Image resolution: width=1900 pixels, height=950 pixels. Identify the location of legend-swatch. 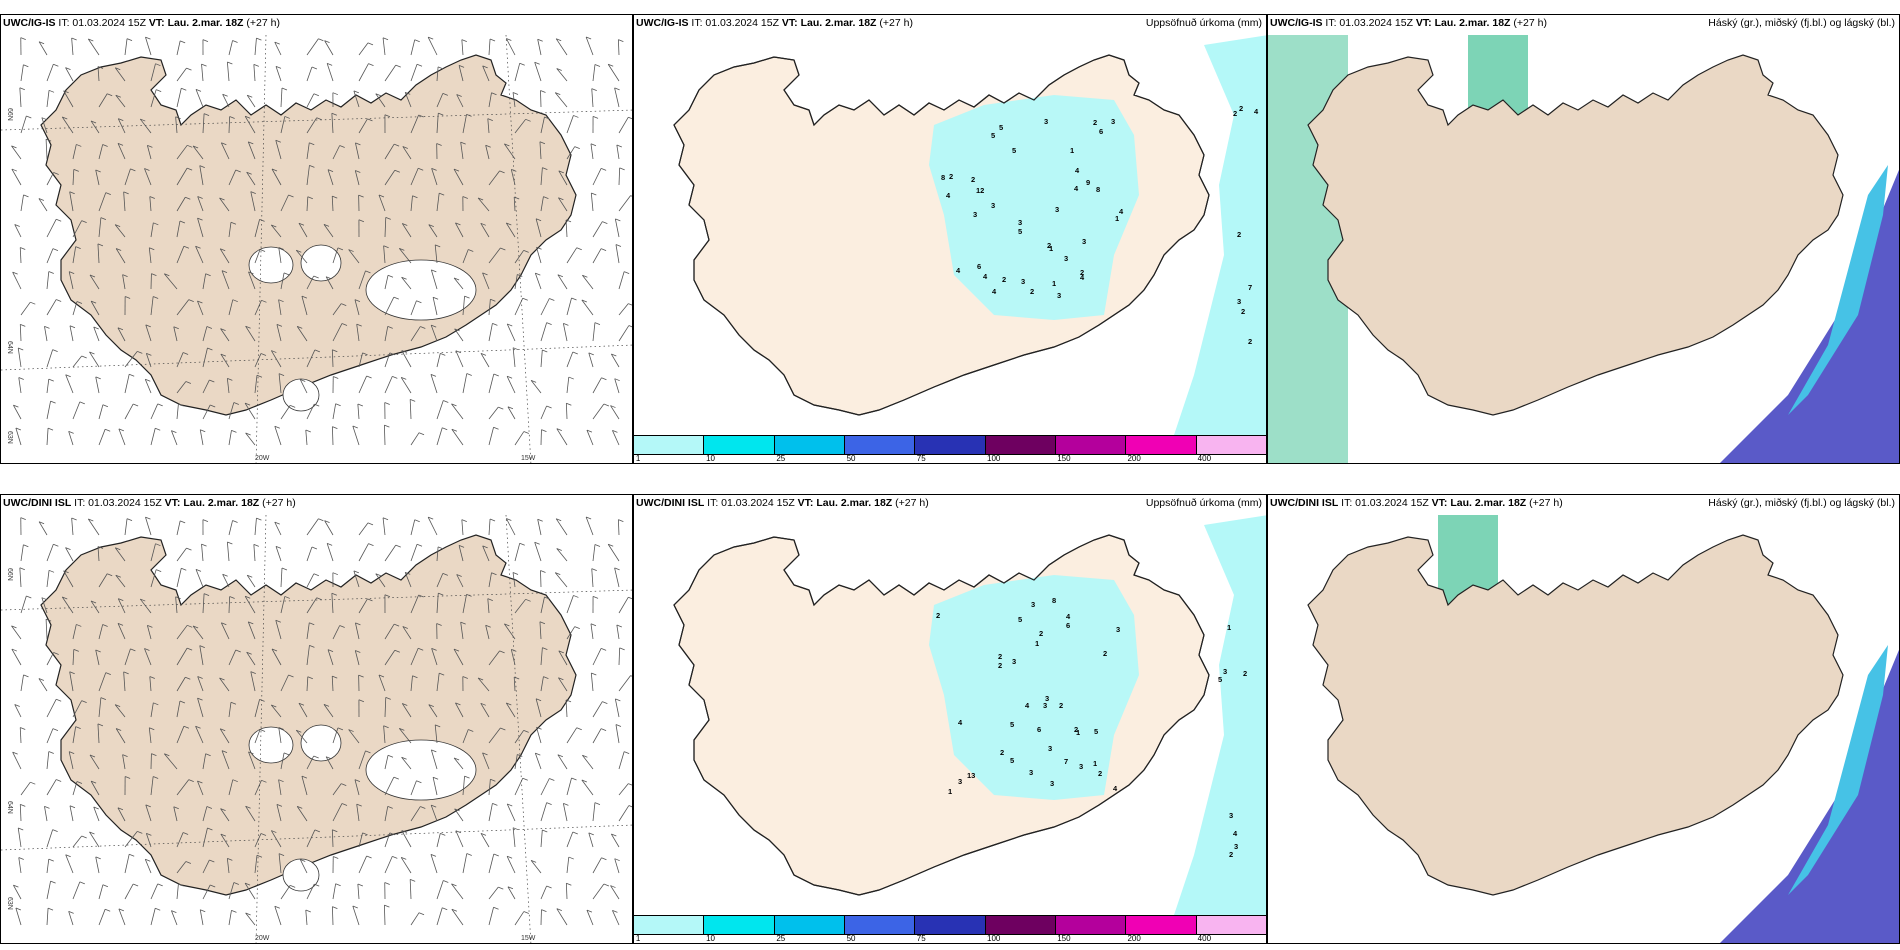
(669, 445).